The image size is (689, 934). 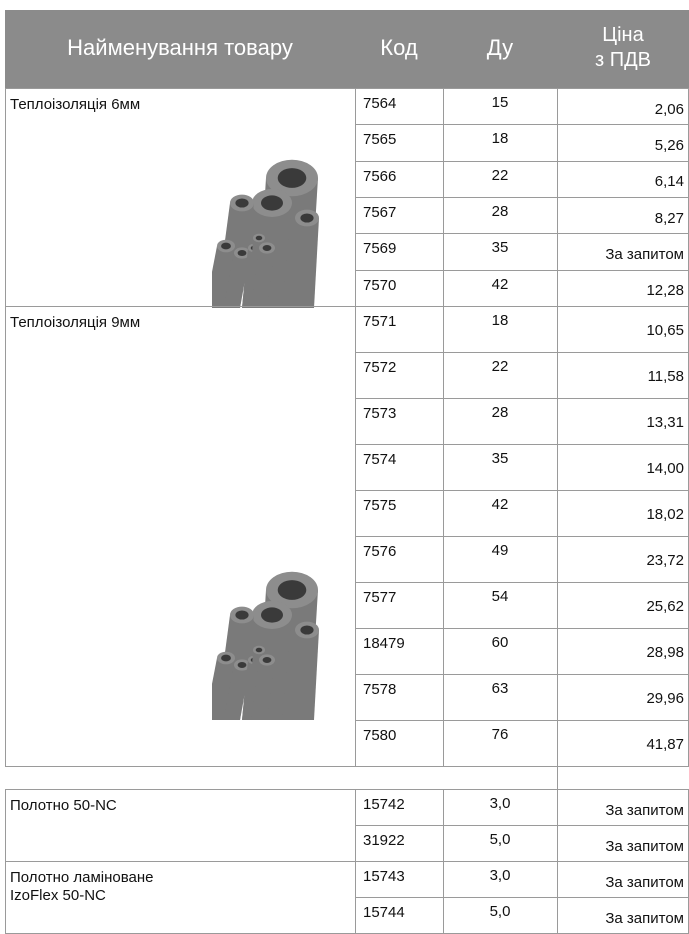 I want to click on product-price: 18,02, so click(x=665, y=515).